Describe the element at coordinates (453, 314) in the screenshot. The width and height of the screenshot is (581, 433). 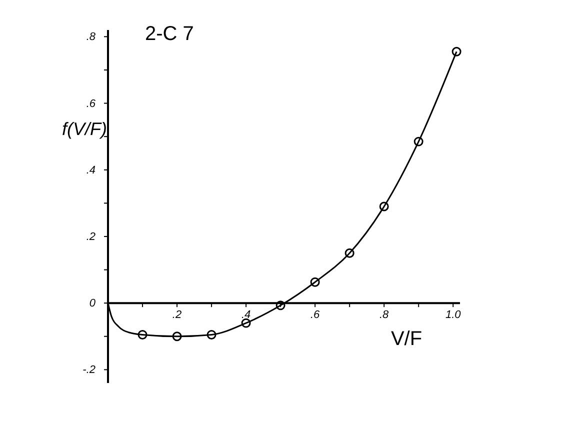
I see `x-tick-label: 1.0` at that location.